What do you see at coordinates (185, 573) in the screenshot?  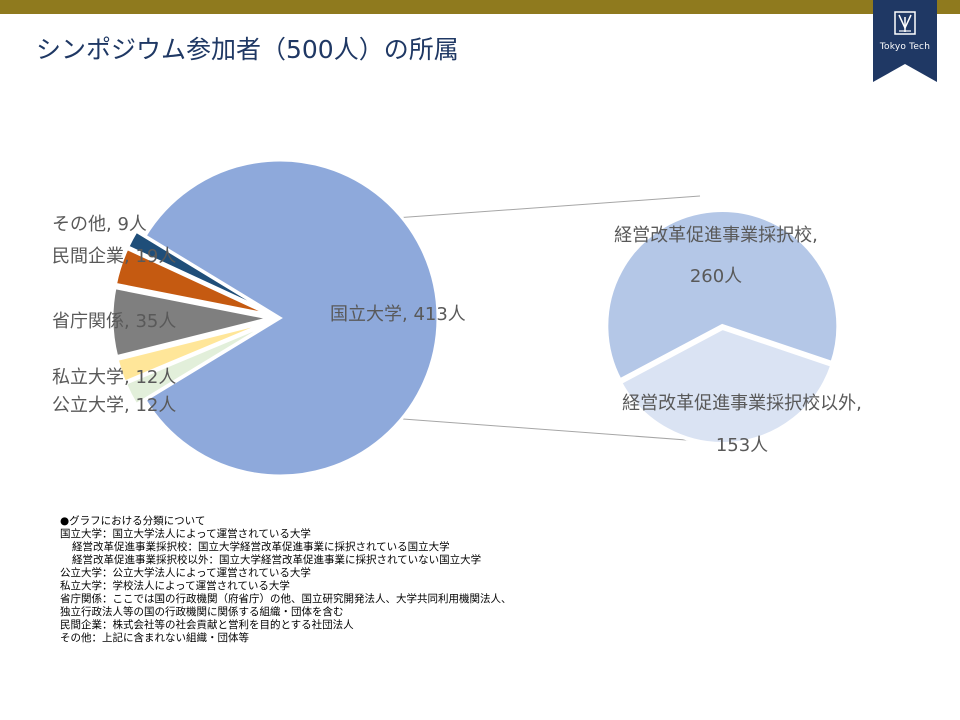 I see `note-line: 公立大学：公立大学法人によって運営されている大学` at bounding box center [185, 573].